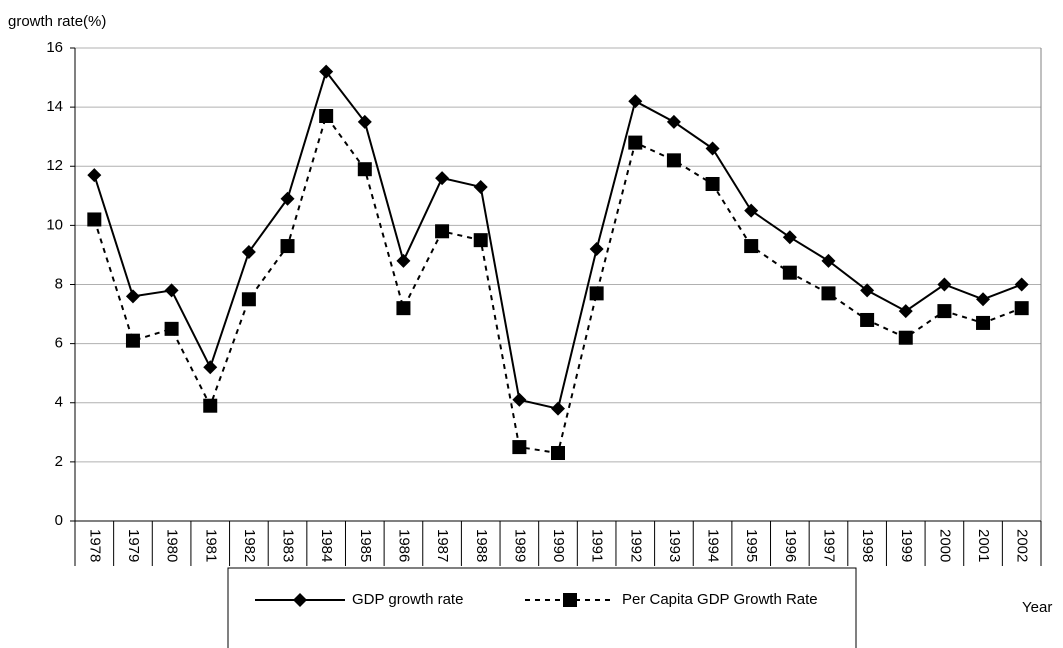 This screenshot has height=648, width=1063. Describe the element at coordinates (407, 599) in the screenshot. I see `legend-label: GDP growth rate` at that location.